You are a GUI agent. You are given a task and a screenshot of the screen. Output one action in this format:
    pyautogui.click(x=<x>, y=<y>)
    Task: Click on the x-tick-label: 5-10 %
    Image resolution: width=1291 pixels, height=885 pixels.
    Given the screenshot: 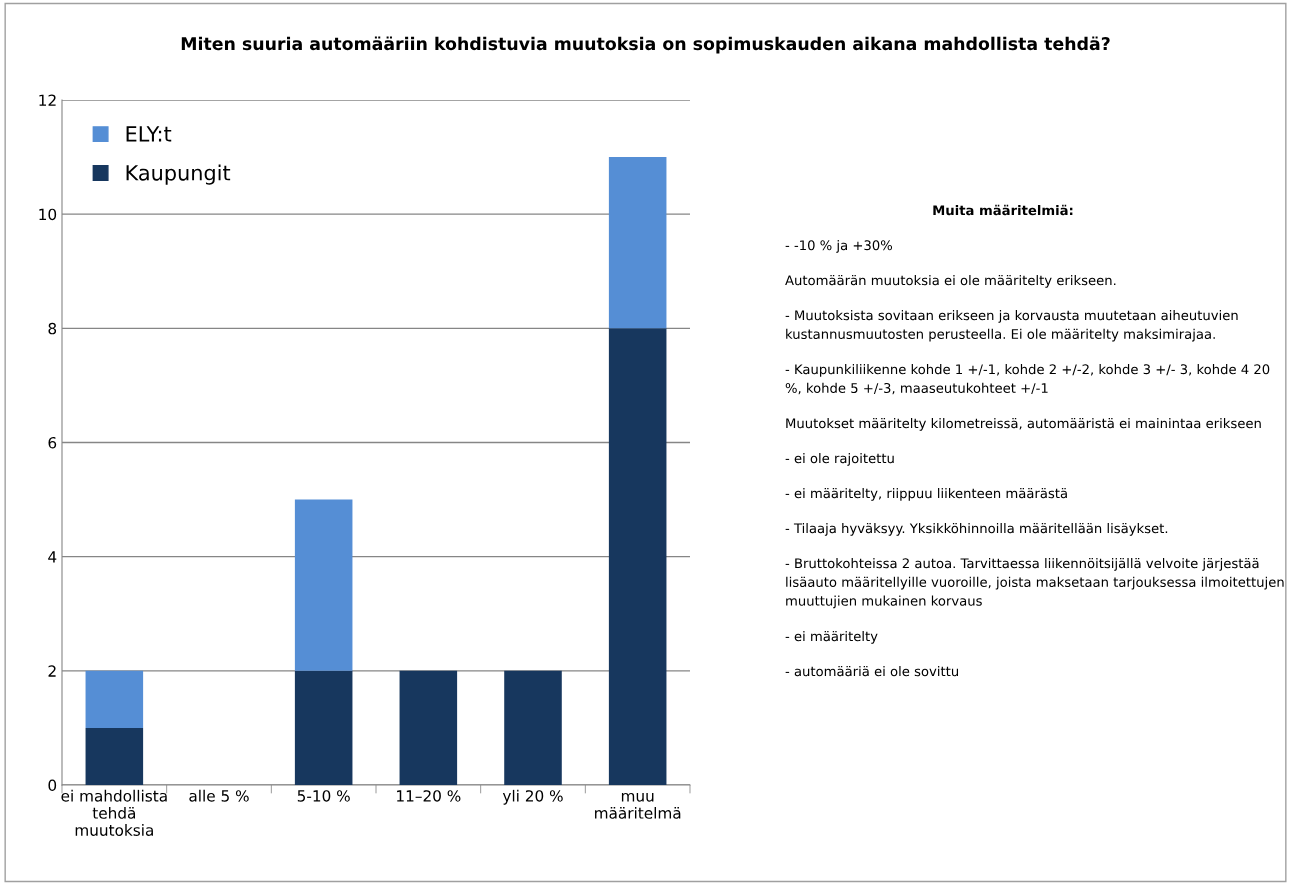 What is the action you would take?
    pyautogui.click(x=323, y=796)
    